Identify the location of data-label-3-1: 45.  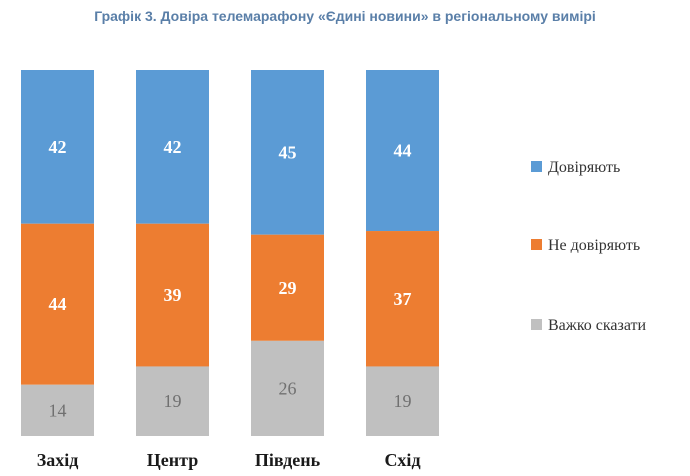
(288, 152).